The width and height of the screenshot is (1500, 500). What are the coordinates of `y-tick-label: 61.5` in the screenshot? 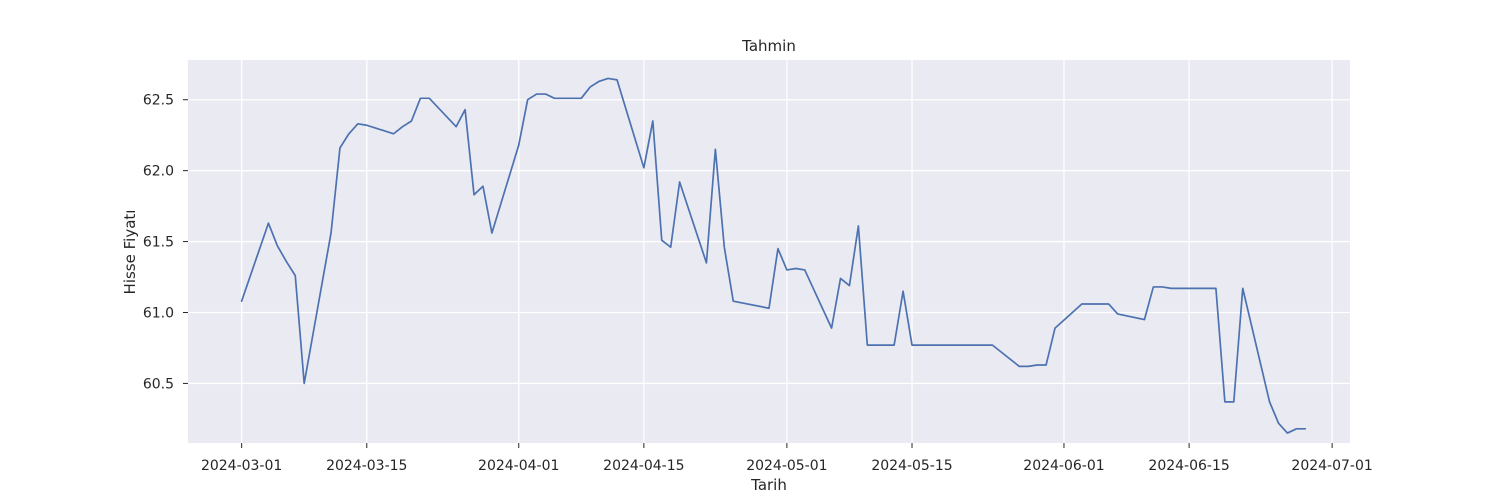 It's located at (158, 243).